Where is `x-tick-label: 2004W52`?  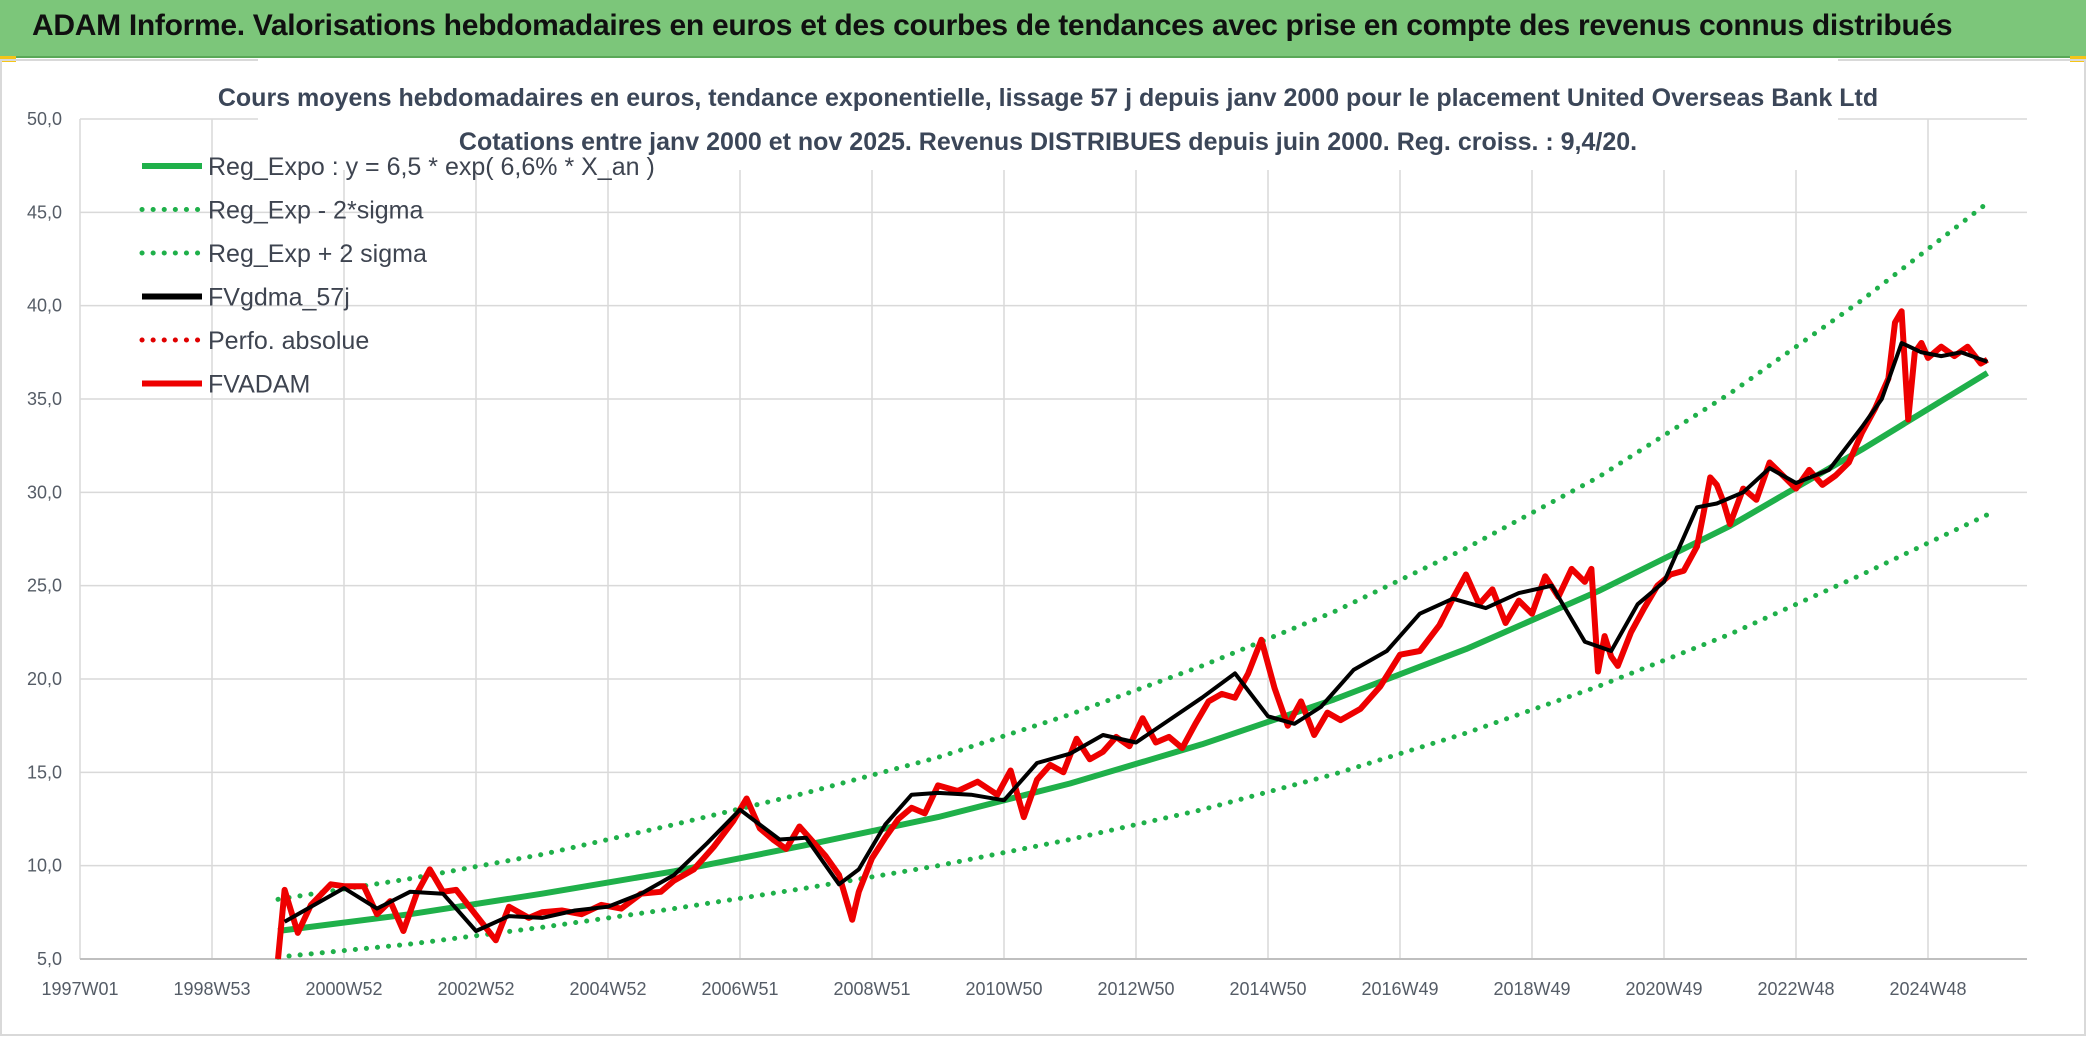
x-tick-label: 2004W52 is located at coordinates (607, 989).